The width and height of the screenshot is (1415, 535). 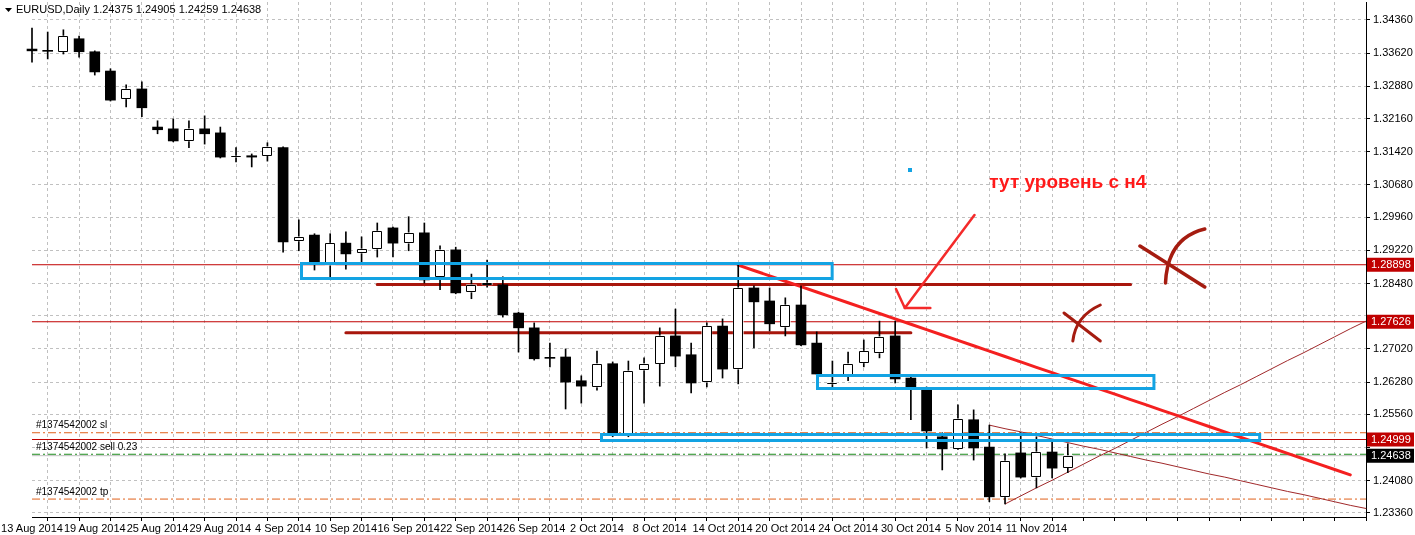 I want to click on y-tick-label: 1.32160, so click(x=1393, y=117).